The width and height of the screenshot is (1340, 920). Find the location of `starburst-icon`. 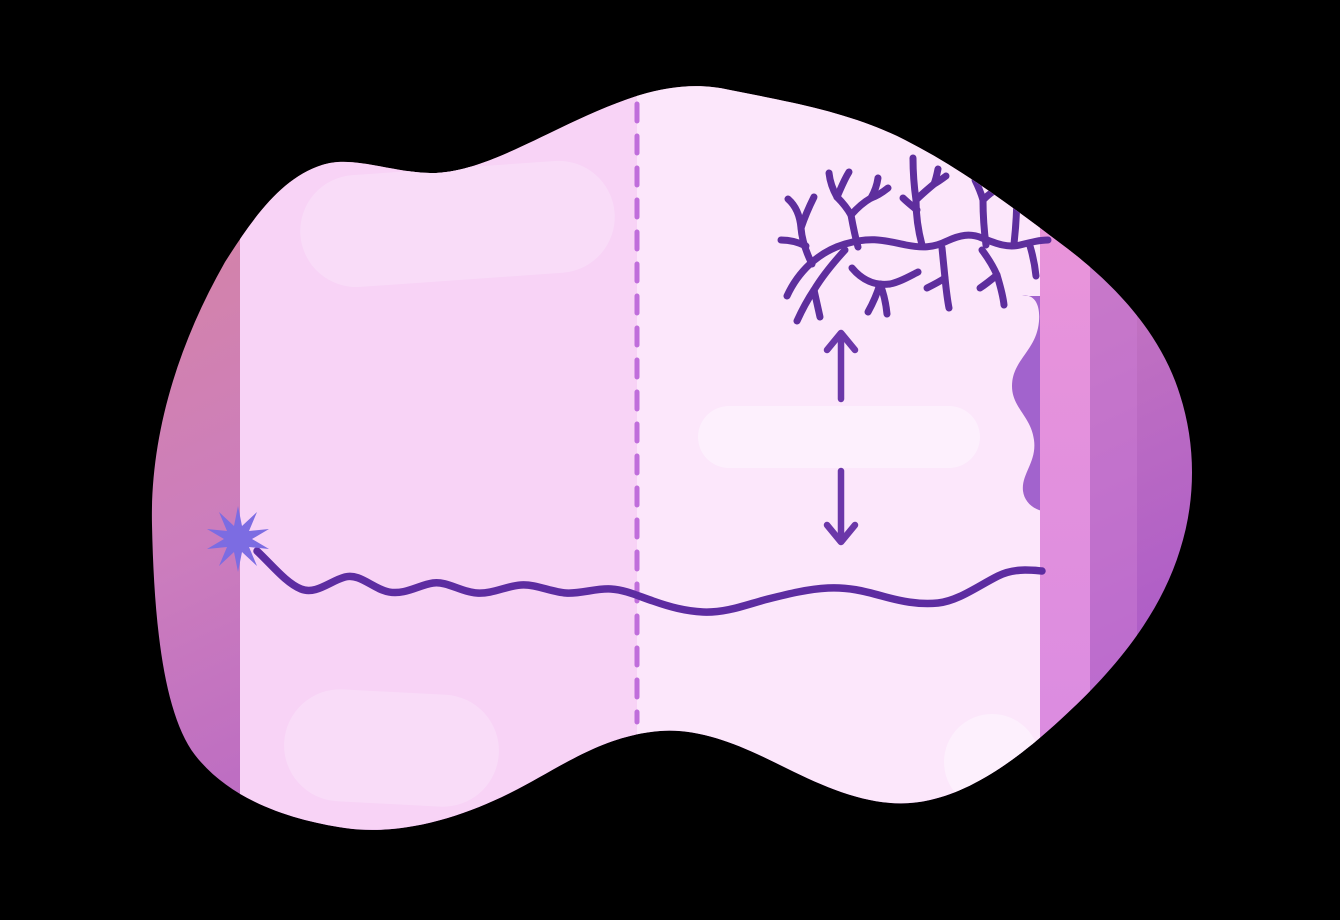

starburst-icon is located at coordinates (238, 539).